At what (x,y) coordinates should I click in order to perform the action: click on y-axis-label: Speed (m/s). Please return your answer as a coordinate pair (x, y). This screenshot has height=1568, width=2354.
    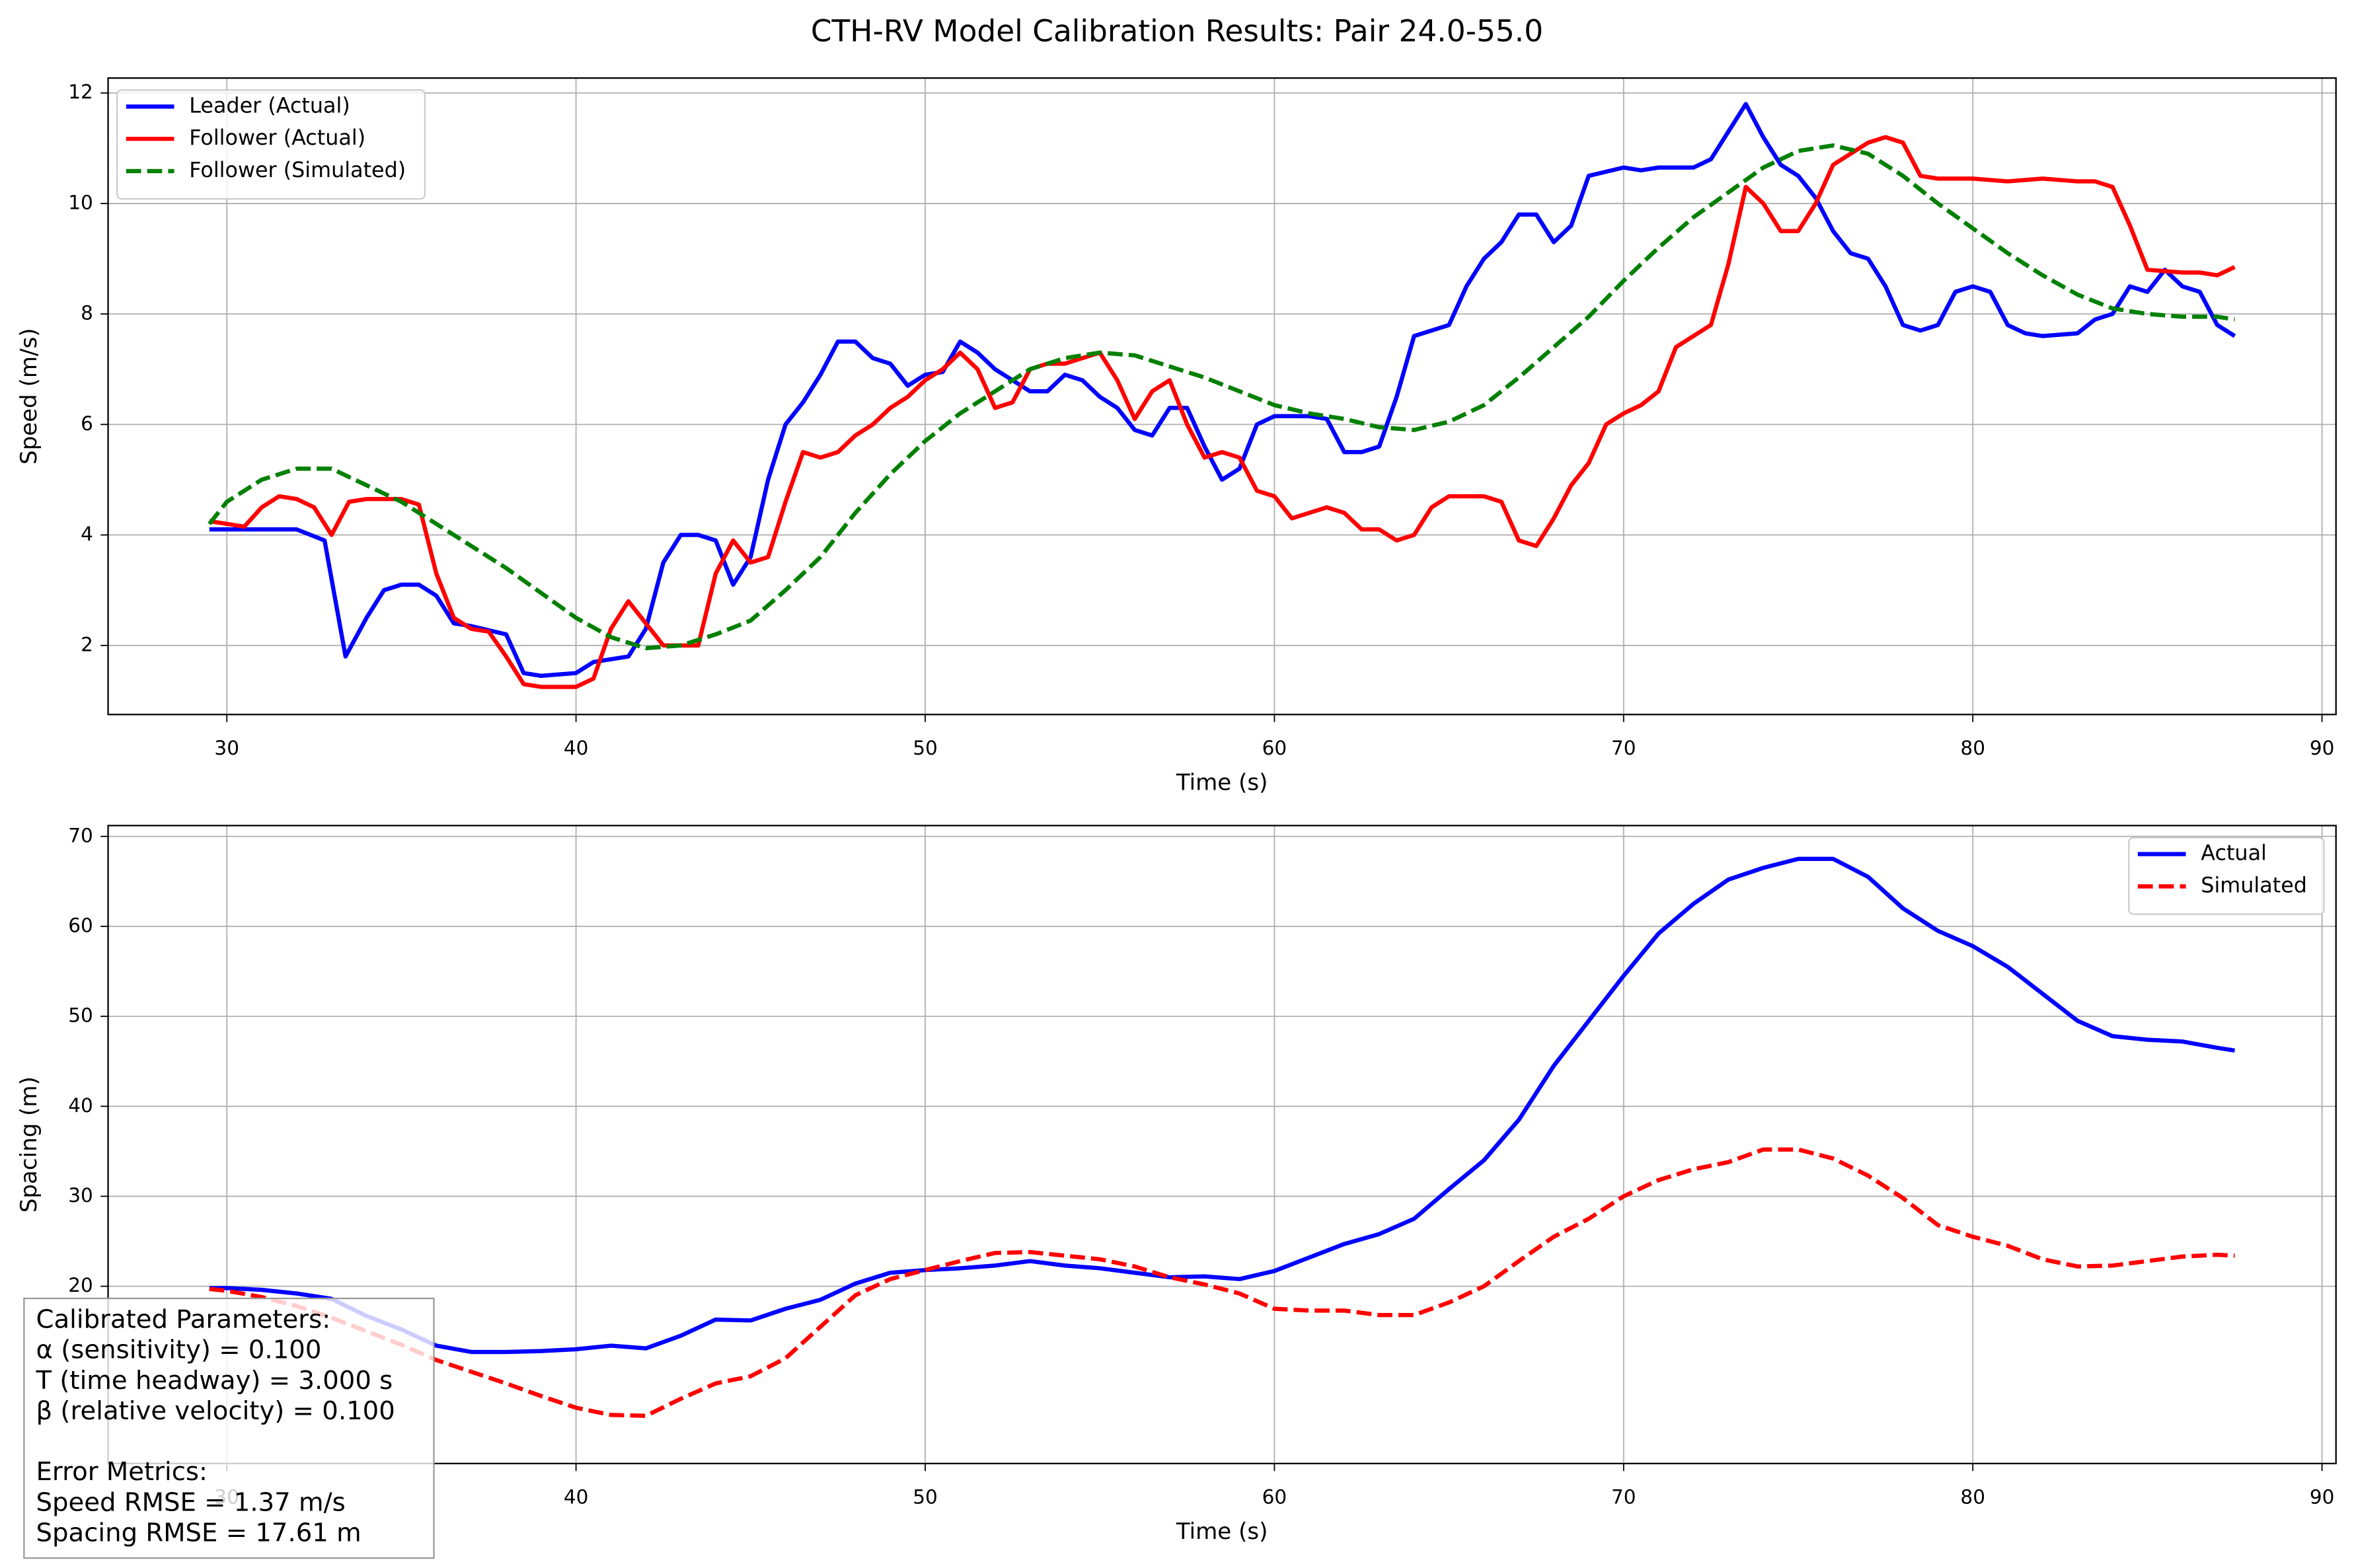
    Looking at the image, I should click on (29, 396).